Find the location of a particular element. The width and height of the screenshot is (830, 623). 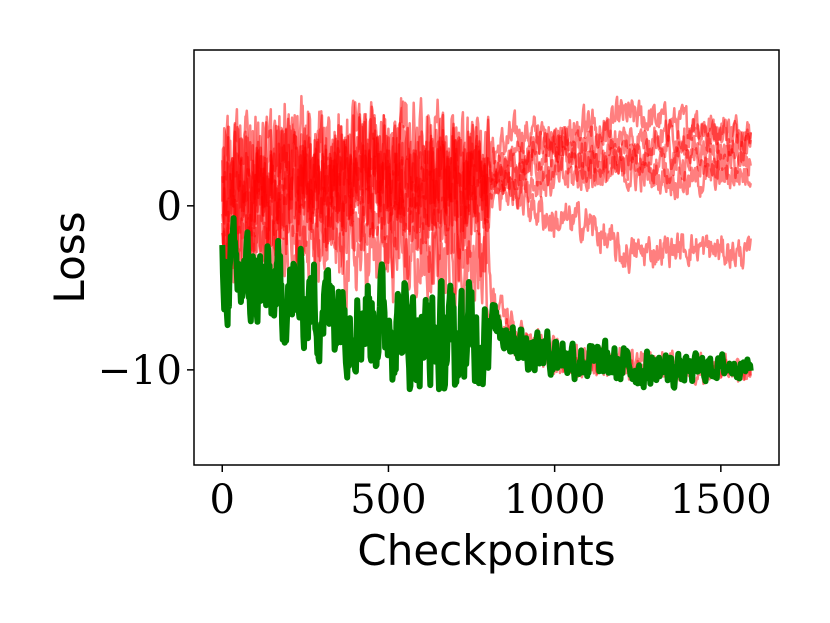

y-tick-label: 0 is located at coordinates (169, 207).